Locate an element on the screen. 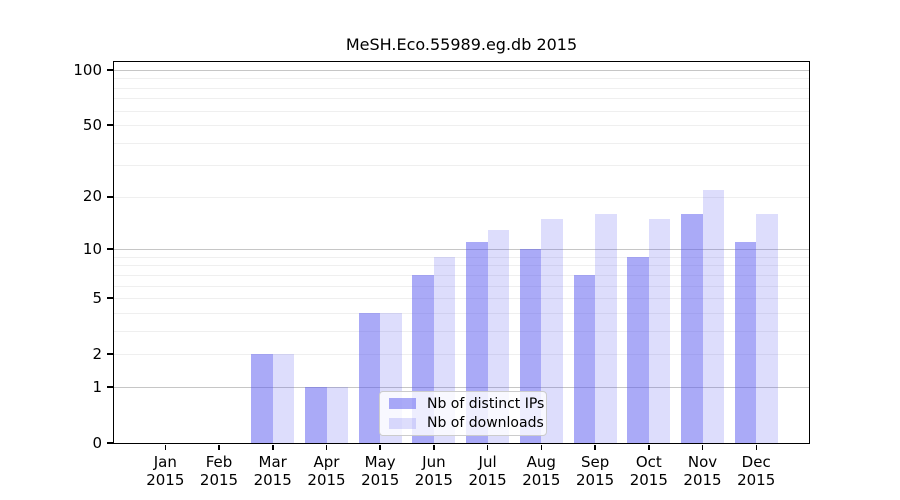  legend: Nb of distinct IPs Nb of downloads is located at coordinates (463, 413).